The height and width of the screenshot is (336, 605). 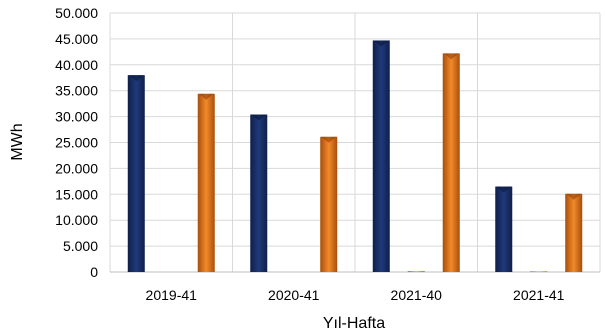 What do you see at coordinates (294, 295) in the screenshot?
I see `x-tick-label: 2020-41` at bounding box center [294, 295].